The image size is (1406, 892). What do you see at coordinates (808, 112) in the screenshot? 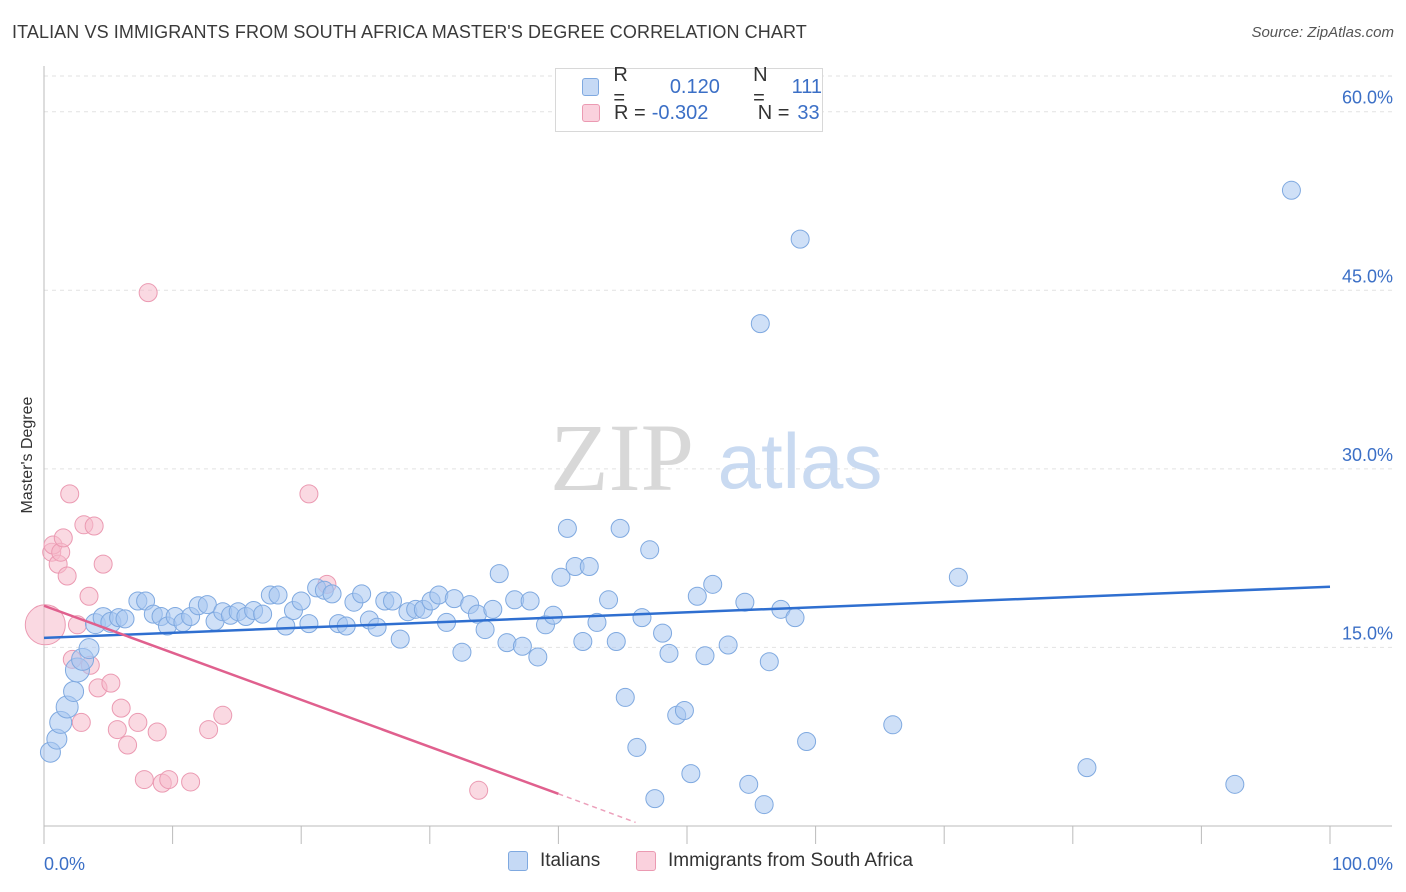
I see `legend-n-value: 33` at bounding box center [808, 112].